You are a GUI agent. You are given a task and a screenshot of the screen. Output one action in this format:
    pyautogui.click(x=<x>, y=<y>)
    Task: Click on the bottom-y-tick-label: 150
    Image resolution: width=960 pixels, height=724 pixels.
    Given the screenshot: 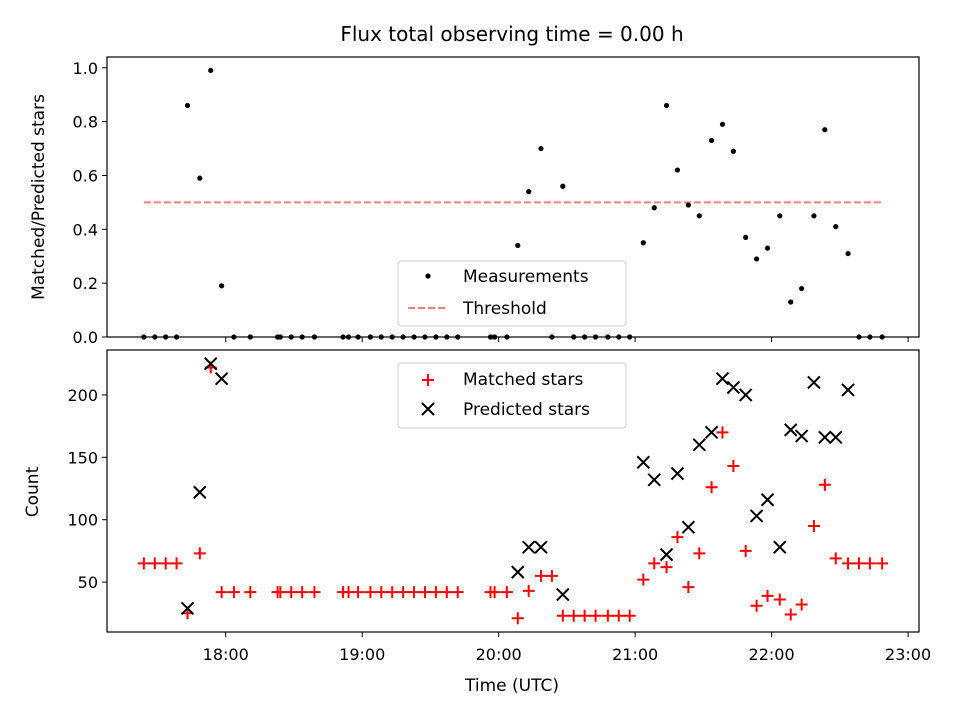 What is the action you would take?
    pyautogui.click(x=82, y=457)
    